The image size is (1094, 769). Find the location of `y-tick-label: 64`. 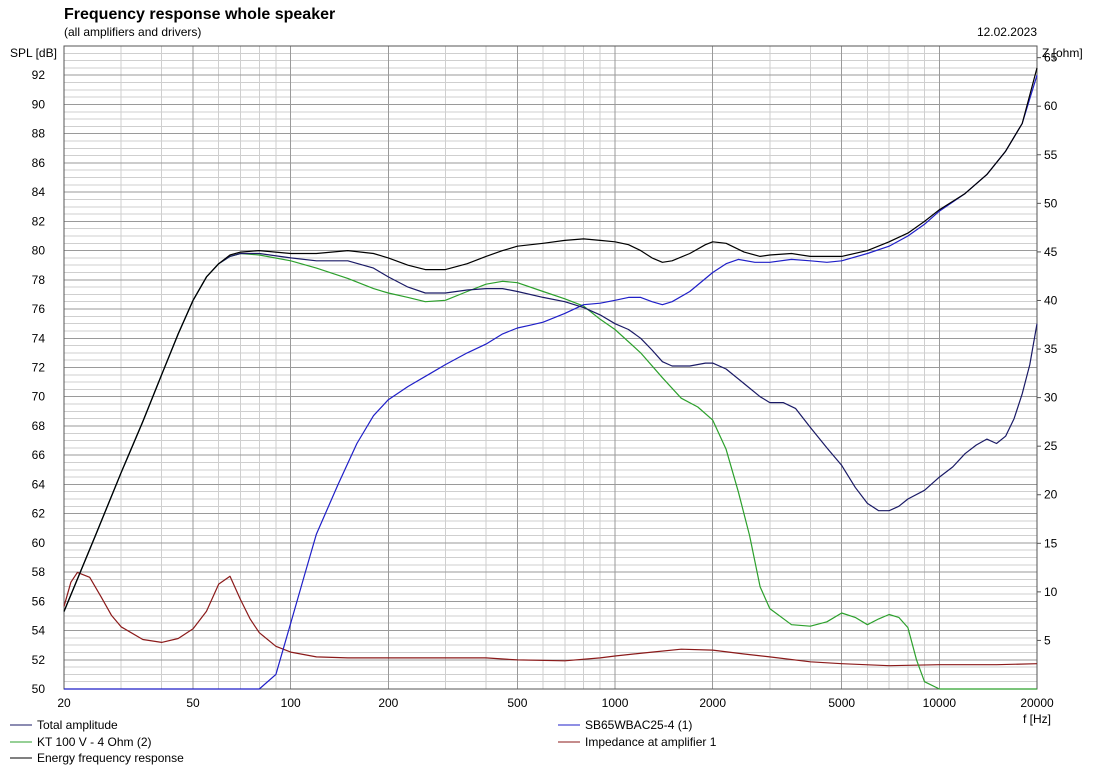

y-tick-label: 64 is located at coordinates (39, 484).